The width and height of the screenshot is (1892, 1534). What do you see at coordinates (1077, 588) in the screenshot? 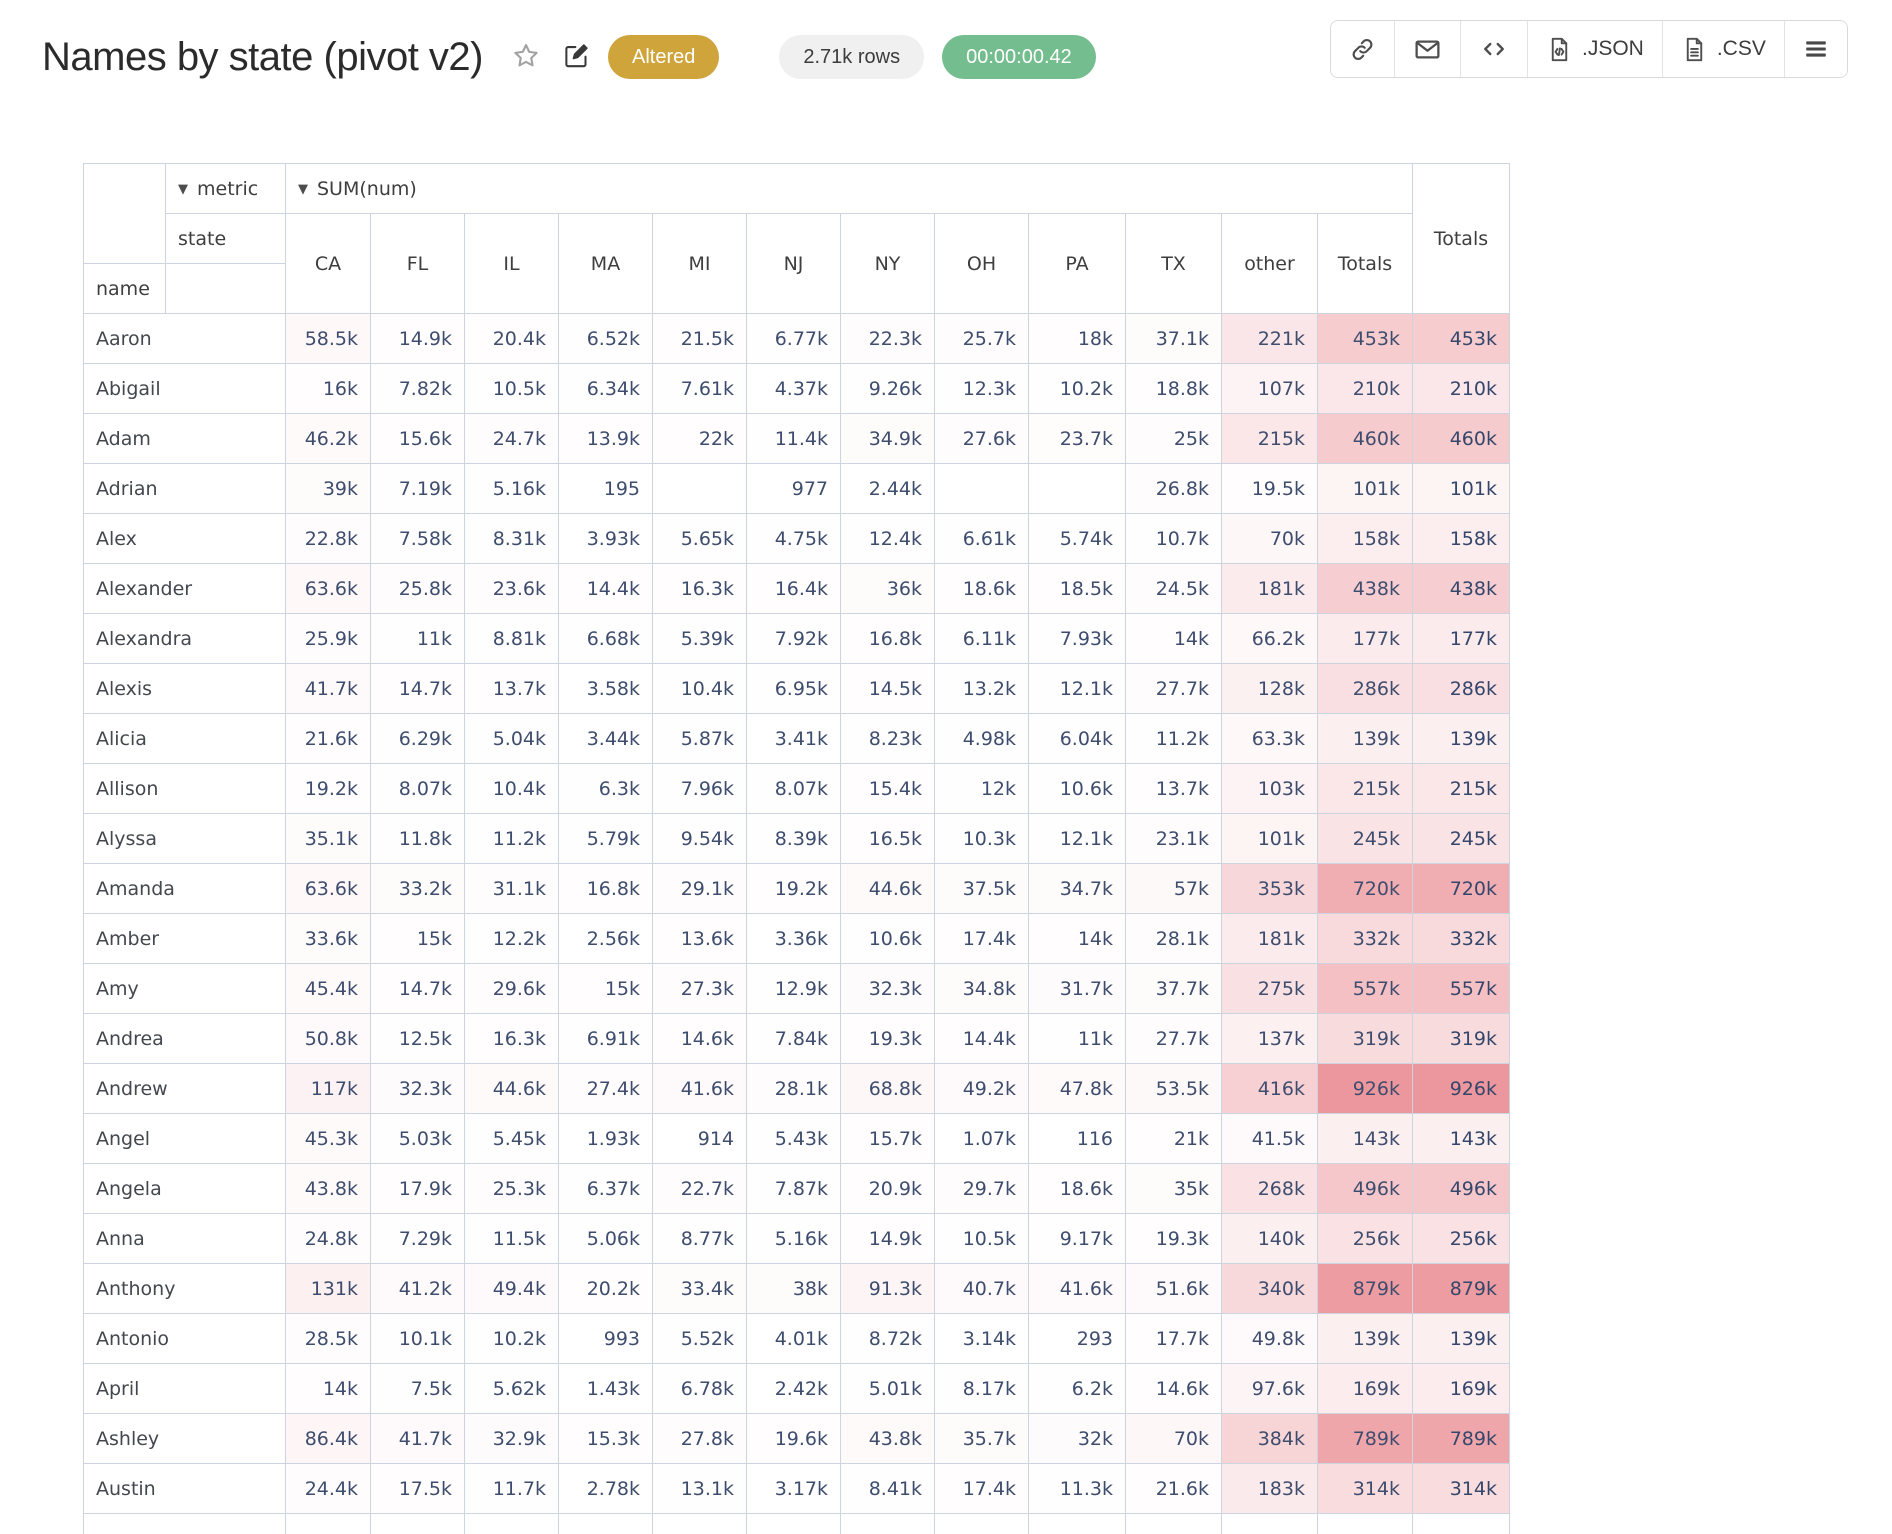
I see `pivot-cell: 18.5k` at bounding box center [1077, 588].